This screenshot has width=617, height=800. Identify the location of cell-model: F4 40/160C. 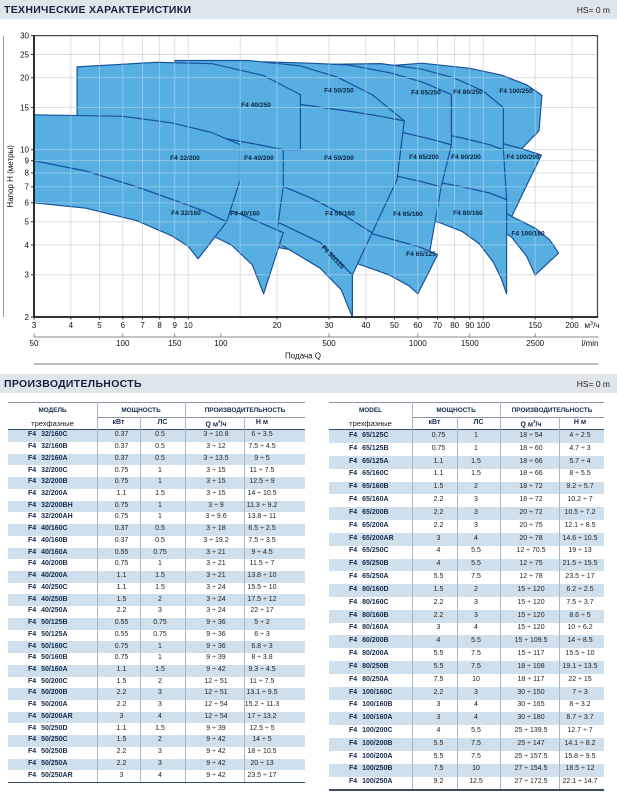
(48, 529).